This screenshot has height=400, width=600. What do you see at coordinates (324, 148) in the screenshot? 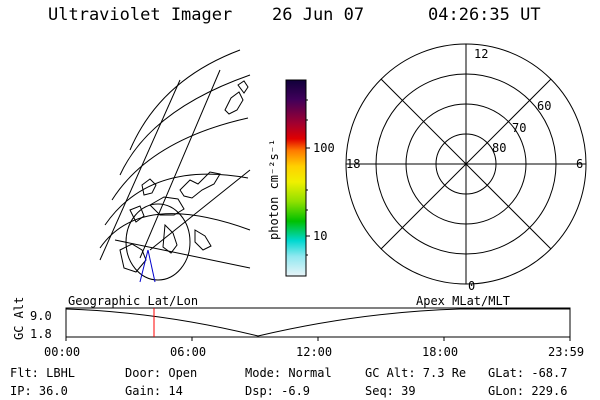
I see `colorbar-tick-100: 100` at bounding box center [324, 148].